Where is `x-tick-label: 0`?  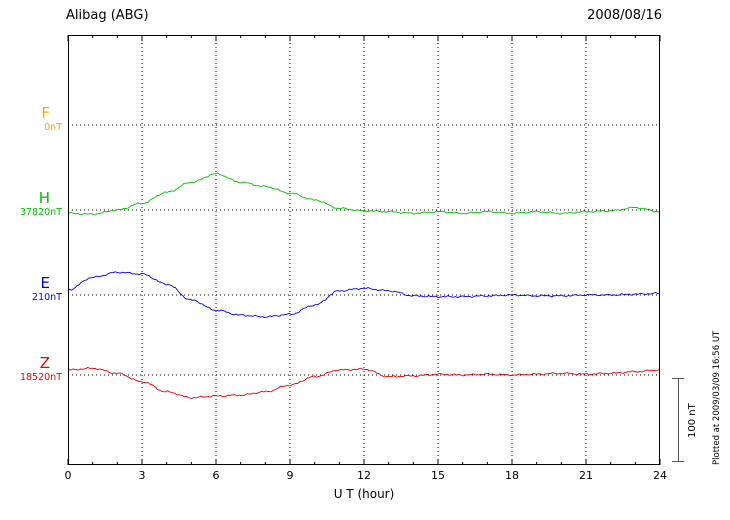 x-tick-label: 0 is located at coordinates (68, 475).